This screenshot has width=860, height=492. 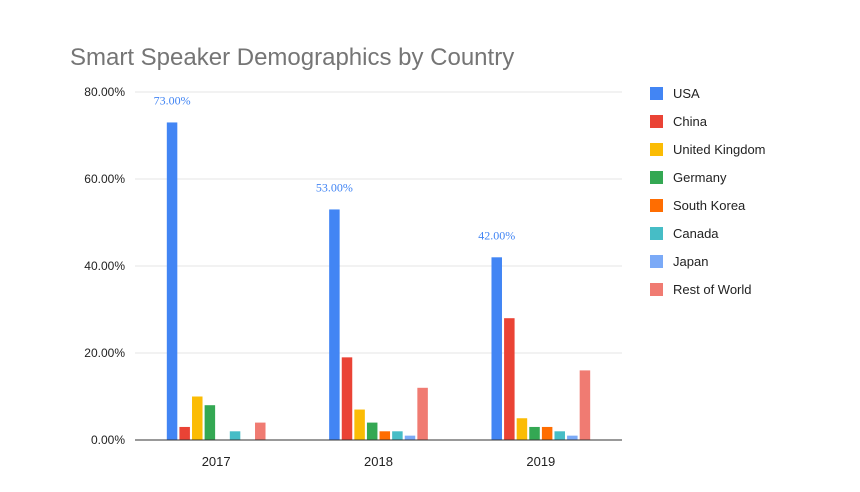 What do you see at coordinates (547, 433) in the screenshot?
I see `bar-south-korea-2019` at bounding box center [547, 433].